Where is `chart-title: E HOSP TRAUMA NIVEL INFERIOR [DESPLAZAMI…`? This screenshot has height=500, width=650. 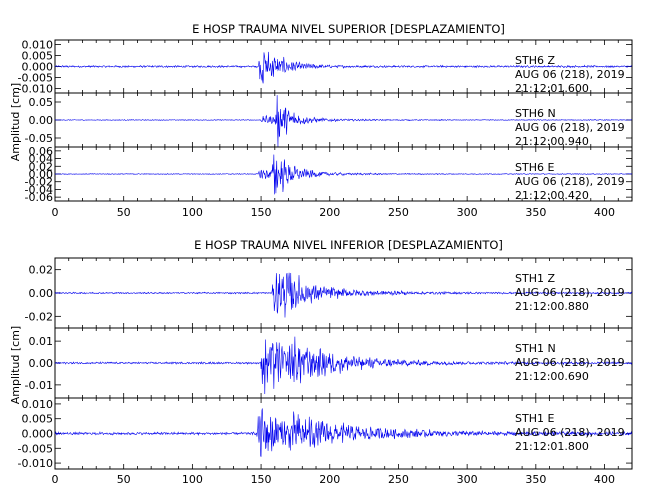 chart-title: E HOSP TRAUMA NIVEL INFERIOR [DESPLAZAMI… is located at coordinates (348, 245).